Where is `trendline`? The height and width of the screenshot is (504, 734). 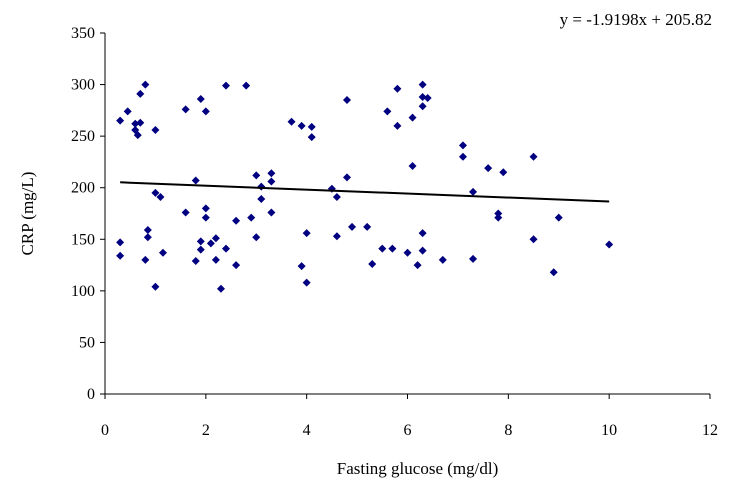 trendline is located at coordinates (365, 192).